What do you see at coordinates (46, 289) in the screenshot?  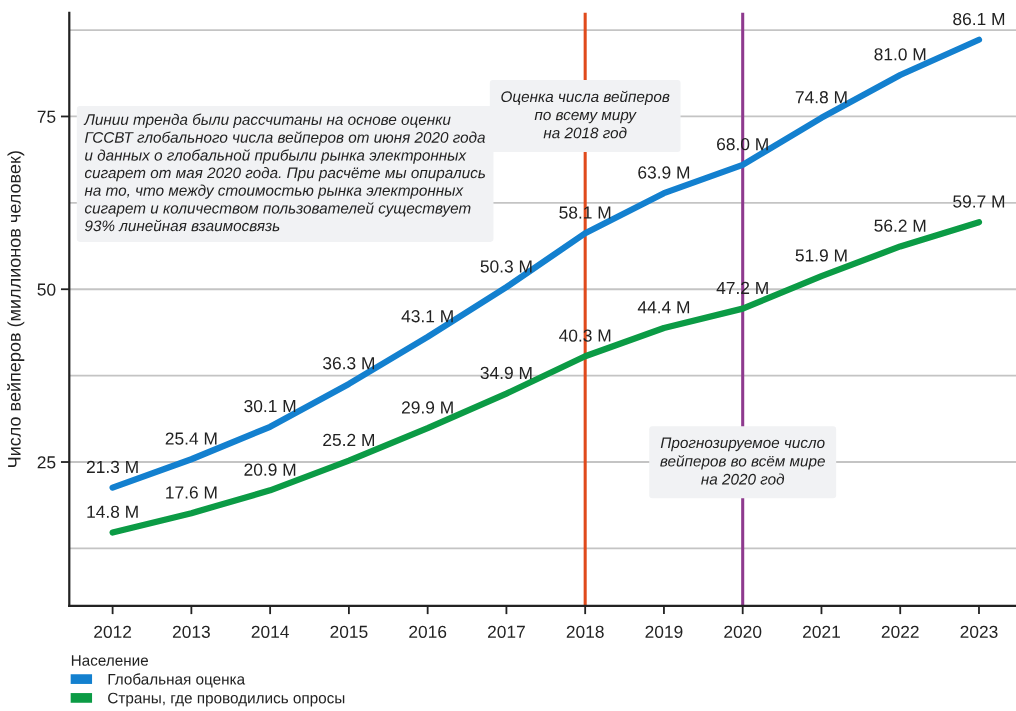 I see `y-tick-label: 50` at bounding box center [46, 289].